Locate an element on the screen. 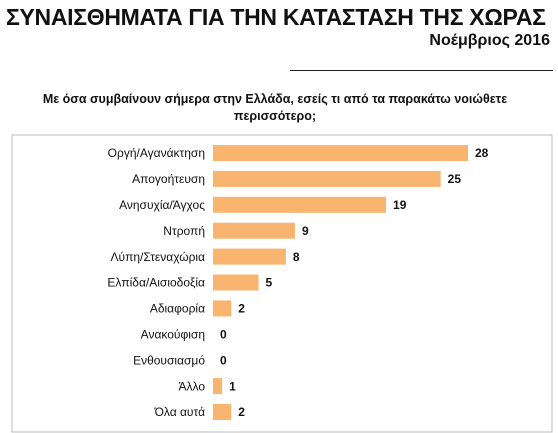  category-label: Ενθουσιασμό is located at coordinates (169, 360).